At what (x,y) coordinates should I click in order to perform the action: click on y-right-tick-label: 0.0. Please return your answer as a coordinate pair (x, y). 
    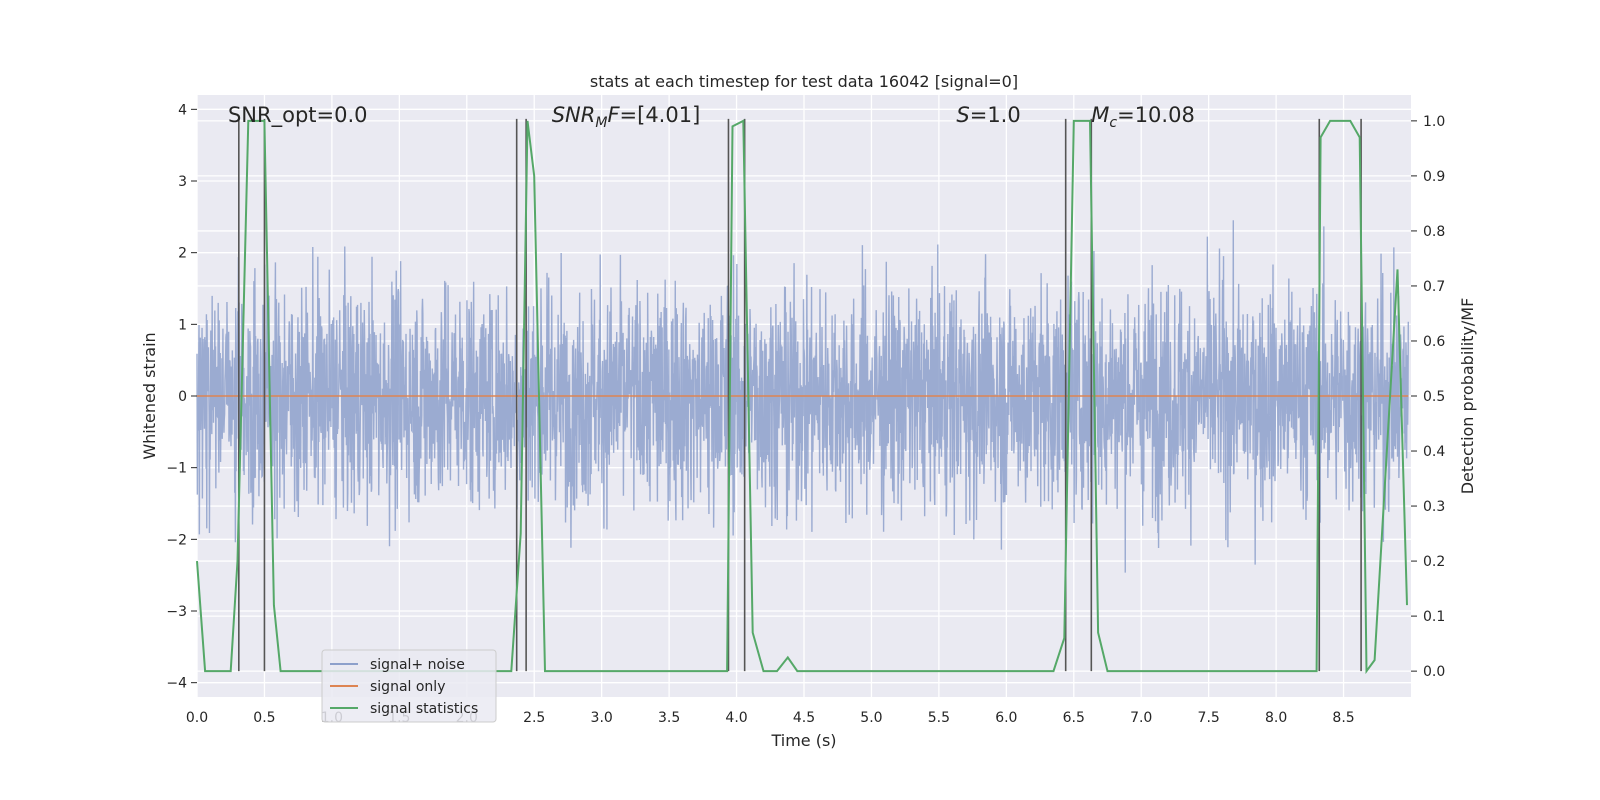
    Looking at the image, I should click on (1434, 672).